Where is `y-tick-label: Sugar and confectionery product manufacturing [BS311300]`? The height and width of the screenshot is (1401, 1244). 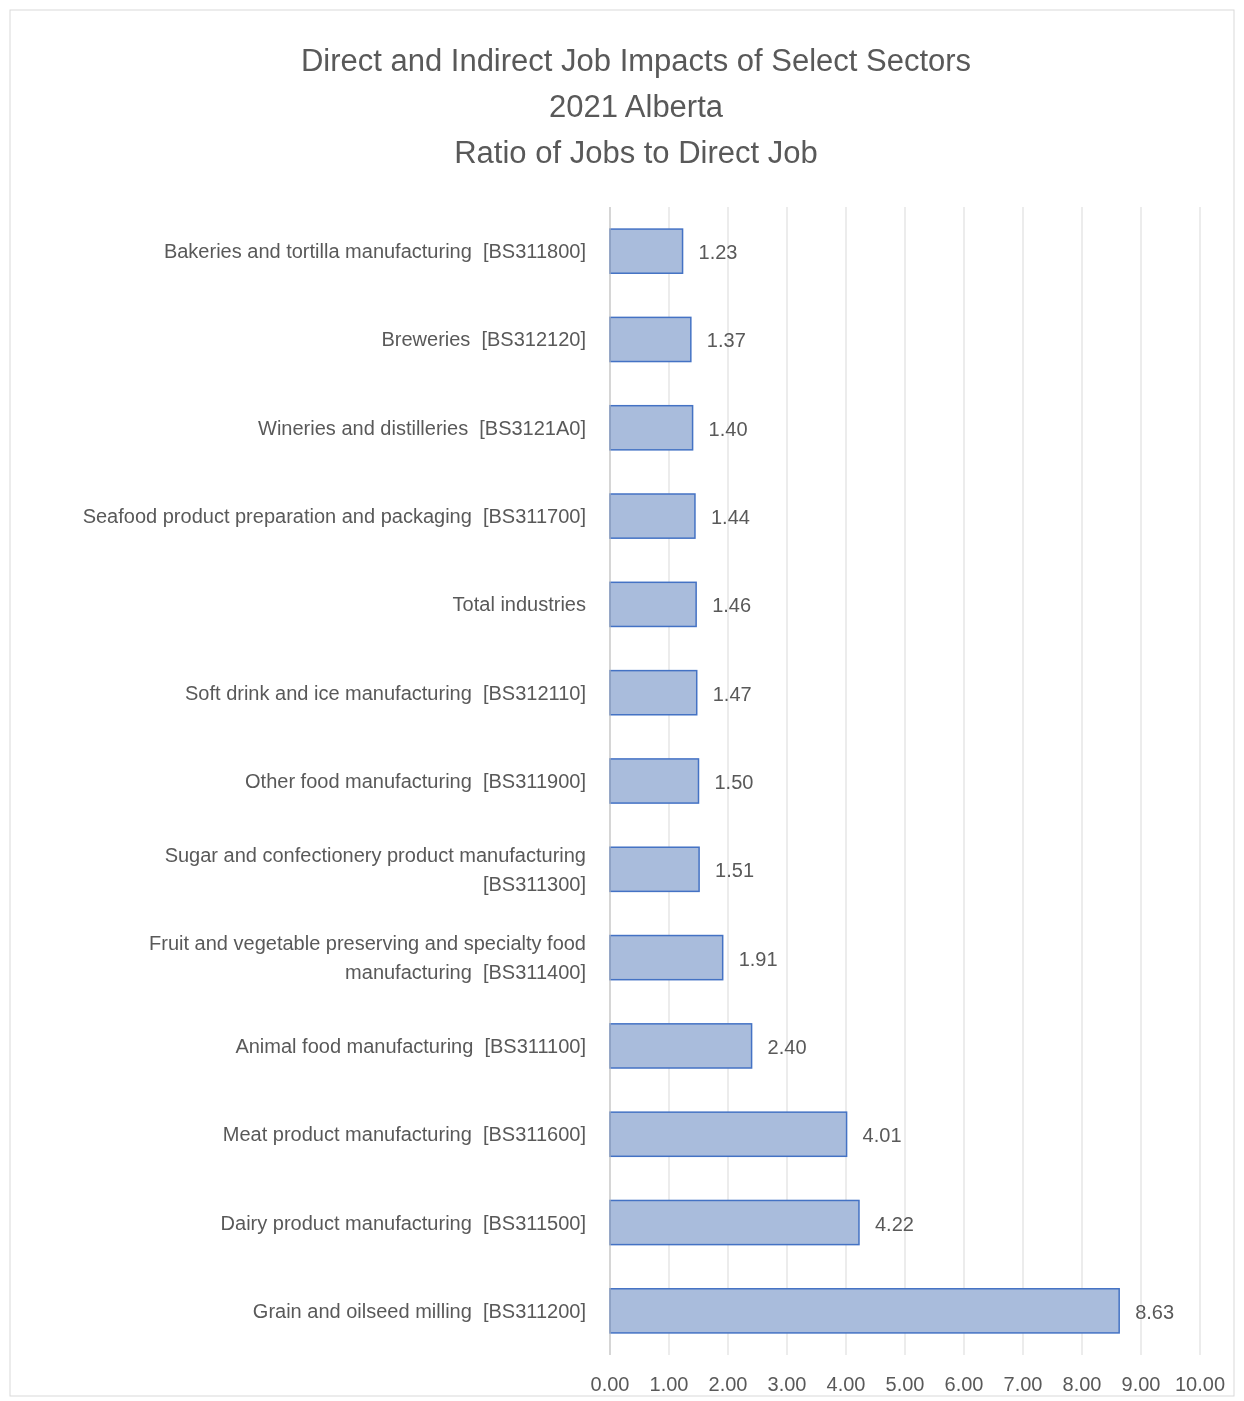 y-tick-label: Sugar and confectionery product manufacturing [BS311300] is located at coordinates (375, 869).